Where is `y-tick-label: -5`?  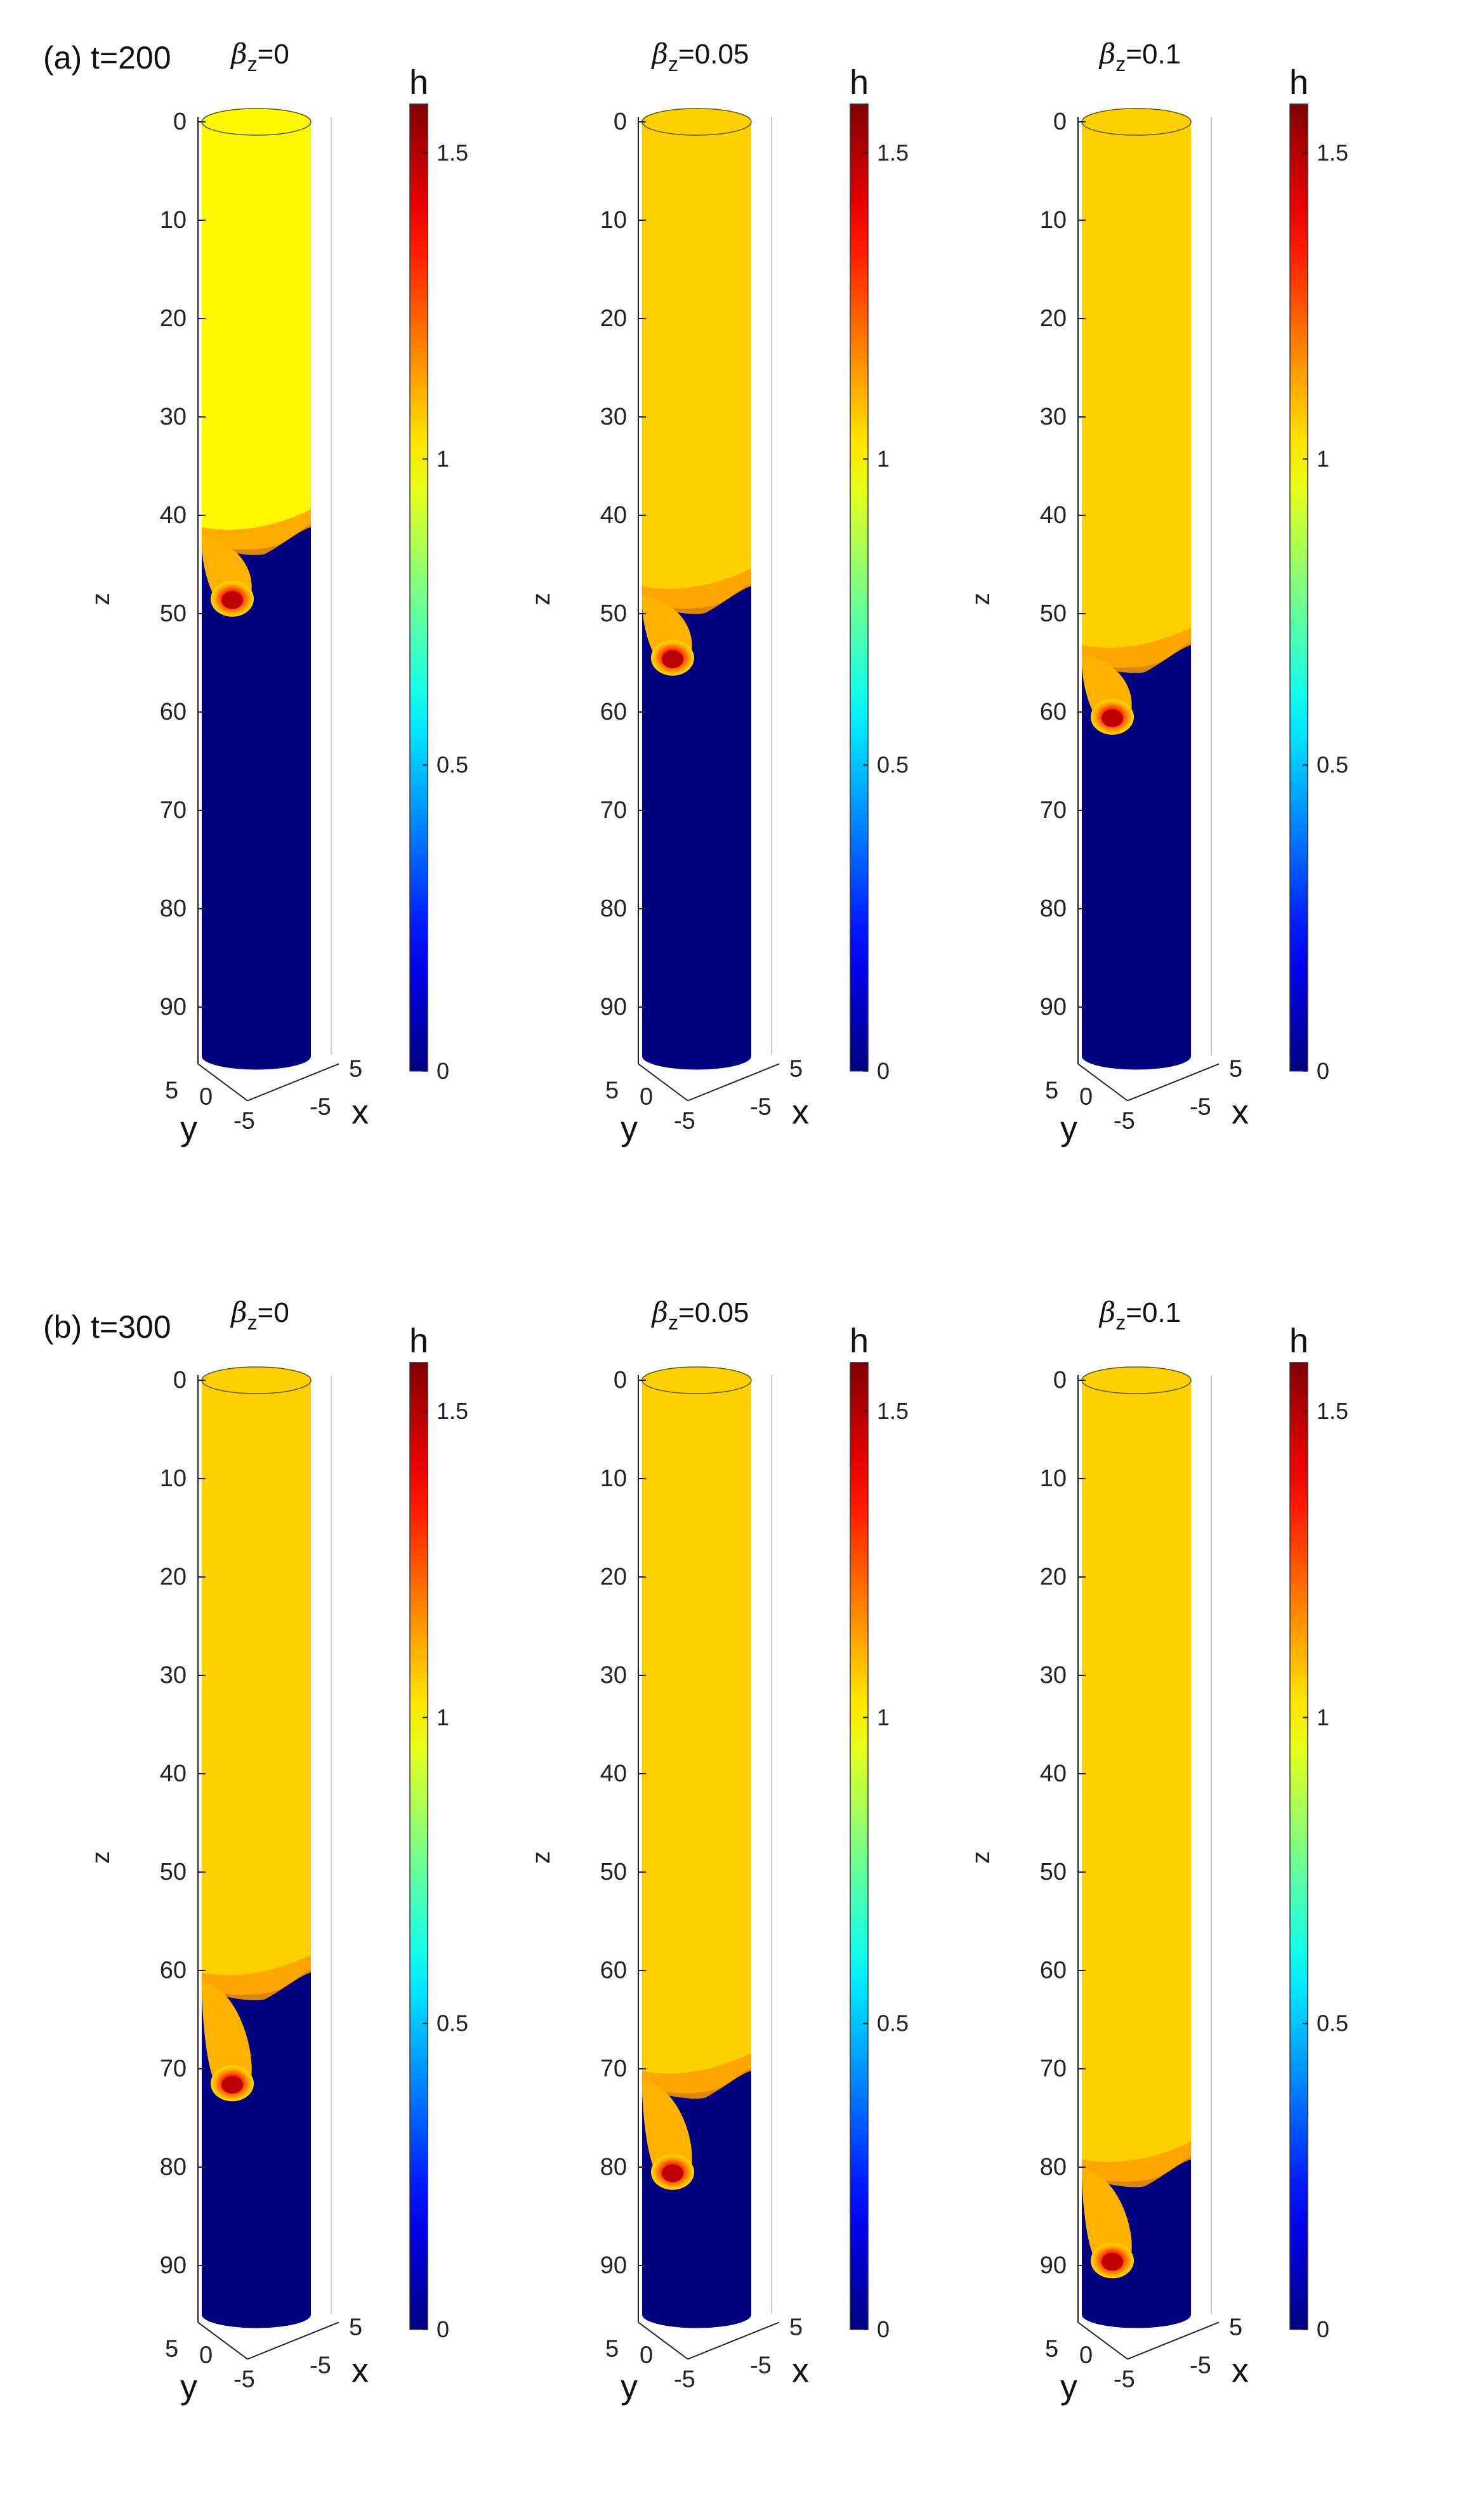
y-tick-label: -5 is located at coordinates (684, 2379).